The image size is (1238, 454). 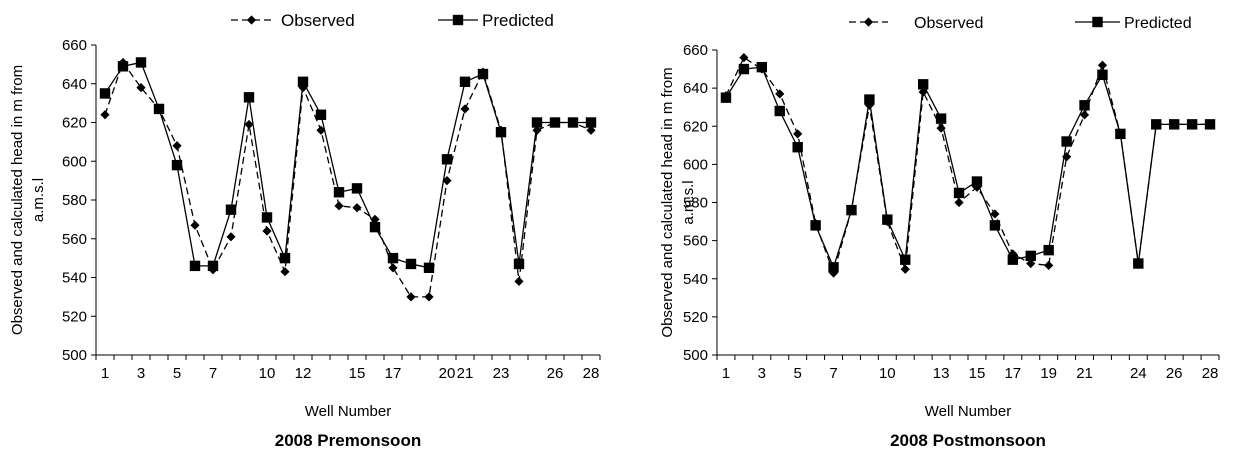 I want to click on legend-label-predicted: Predicted, so click(x=518, y=20).